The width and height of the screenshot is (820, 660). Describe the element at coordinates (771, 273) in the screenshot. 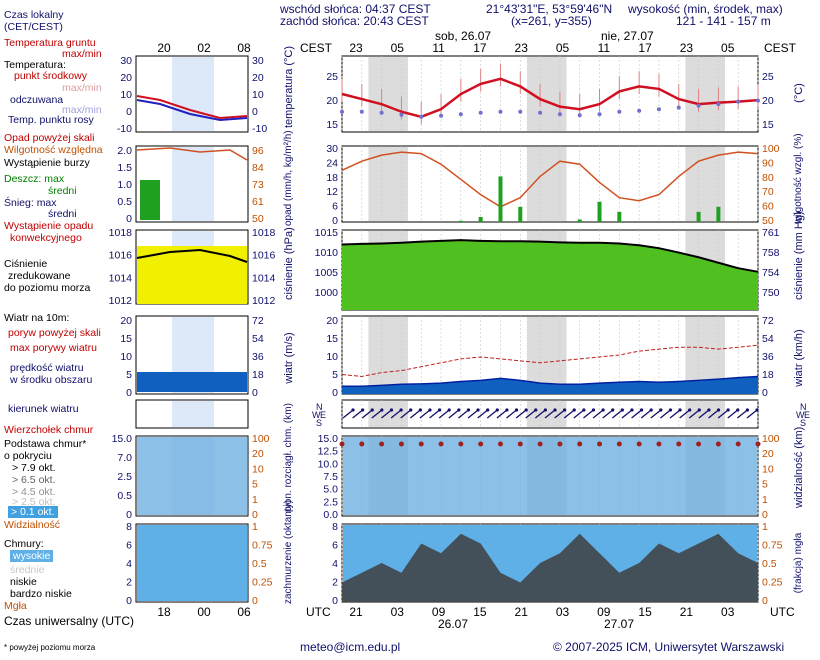

I see `tick-press-right: 754` at that location.